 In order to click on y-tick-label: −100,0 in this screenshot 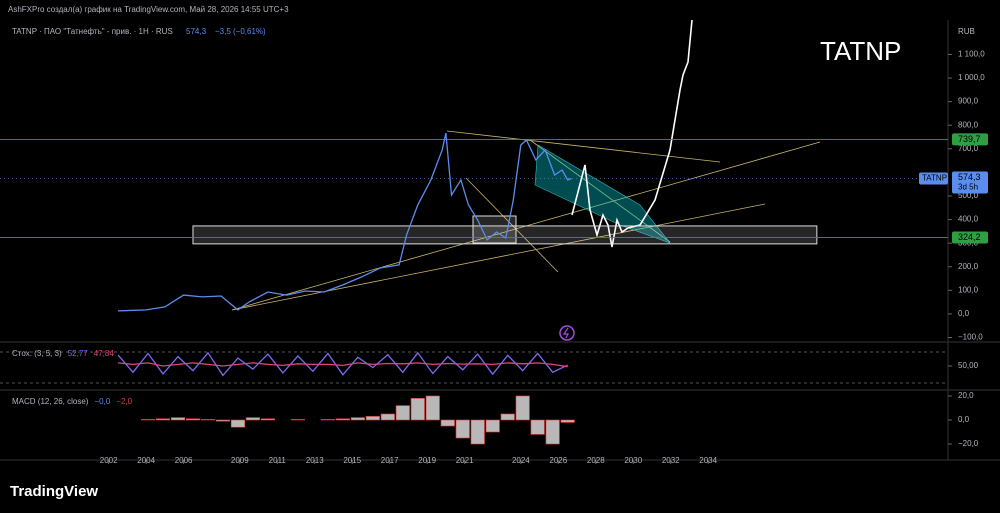, I will do `click(970, 337)`.